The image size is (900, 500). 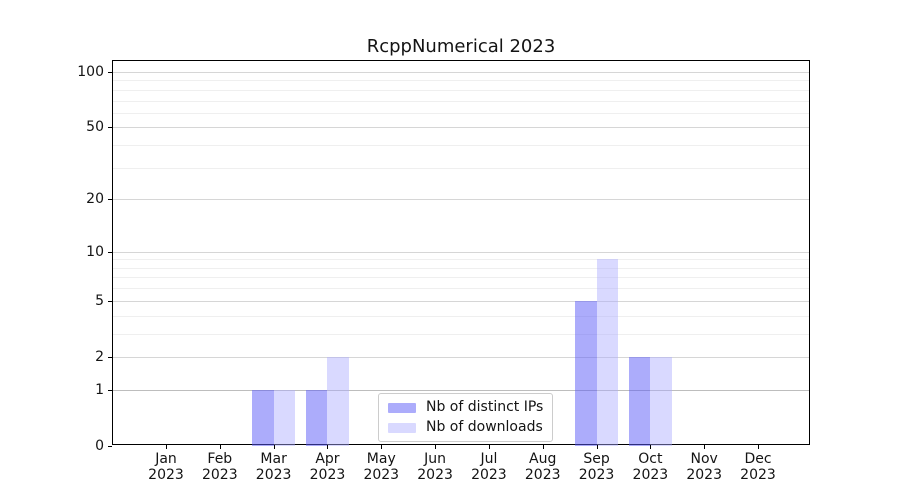 I want to click on y-tick-label: 2, so click(x=99, y=356).